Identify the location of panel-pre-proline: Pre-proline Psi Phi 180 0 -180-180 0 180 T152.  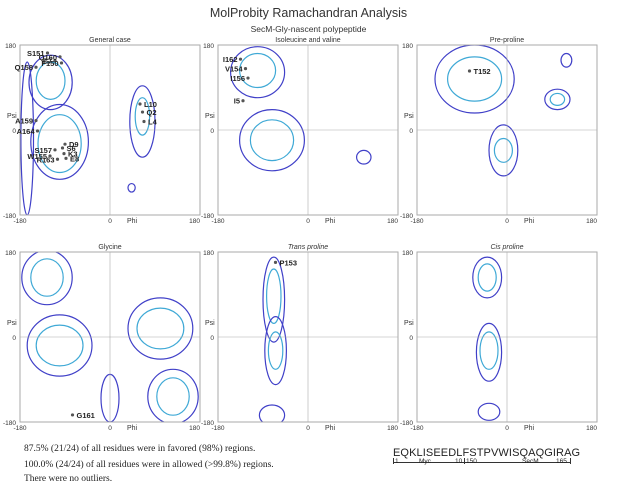
(499, 131).